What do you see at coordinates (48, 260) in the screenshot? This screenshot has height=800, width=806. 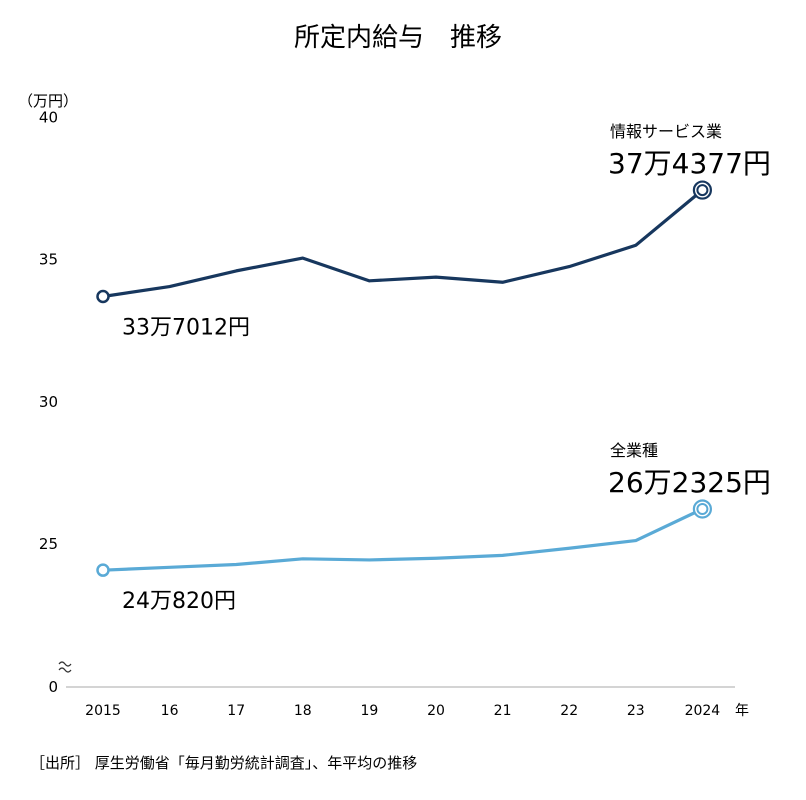 I see `y-tick-label: 35` at bounding box center [48, 260].